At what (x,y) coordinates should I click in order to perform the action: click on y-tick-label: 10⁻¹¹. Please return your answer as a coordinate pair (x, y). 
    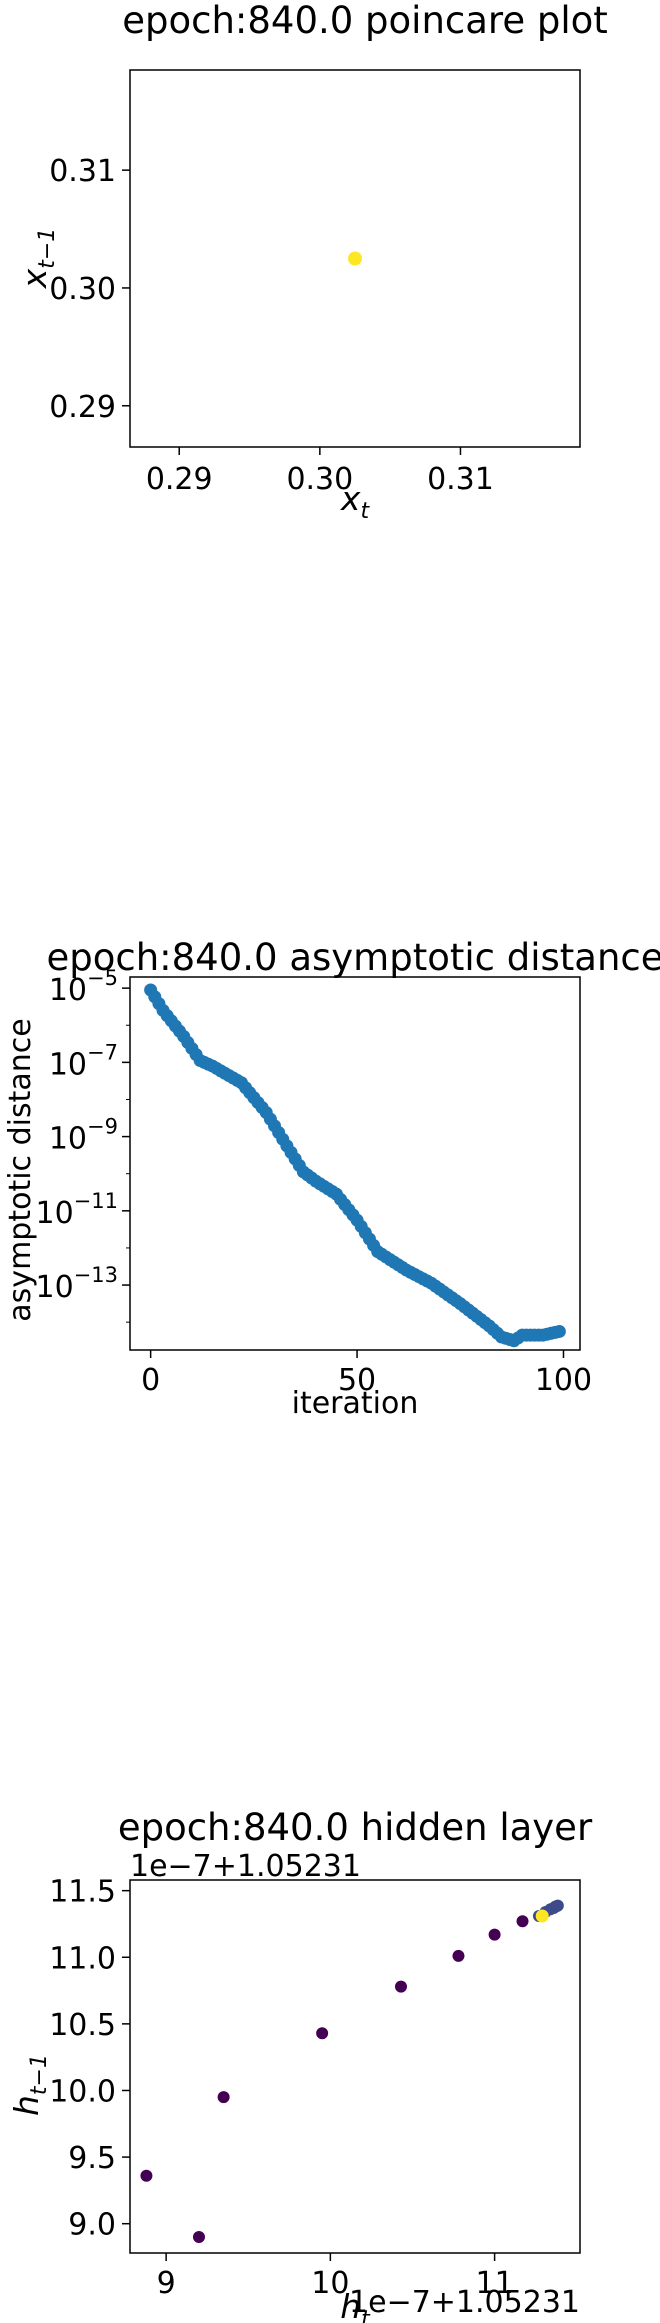
    Looking at the image, I should click on (76, 1210).